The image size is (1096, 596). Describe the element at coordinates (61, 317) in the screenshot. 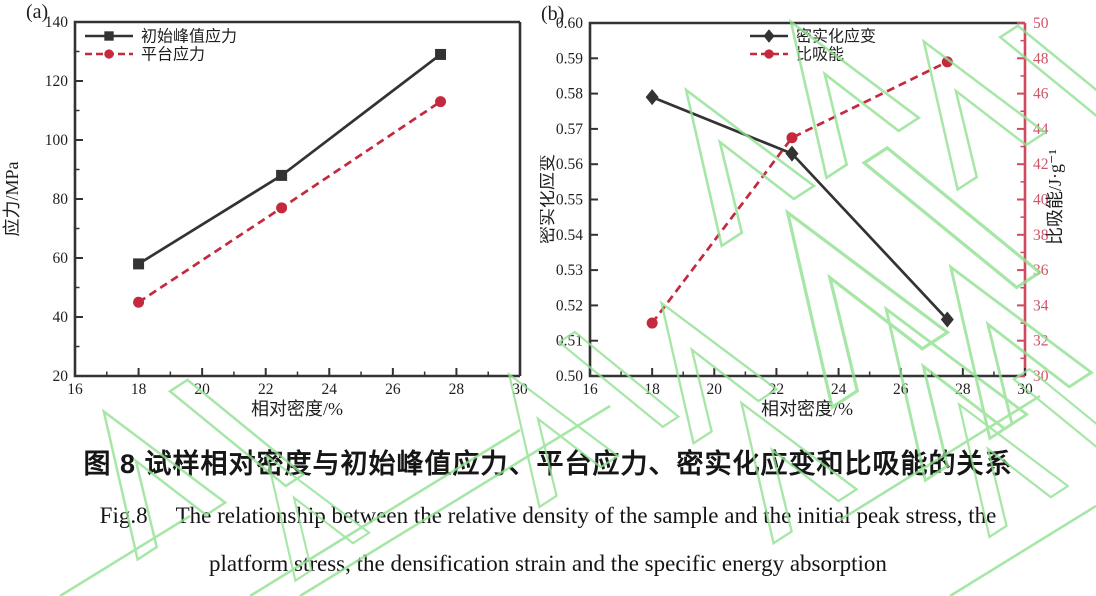

I see `y-tick-label: 40` at that location.